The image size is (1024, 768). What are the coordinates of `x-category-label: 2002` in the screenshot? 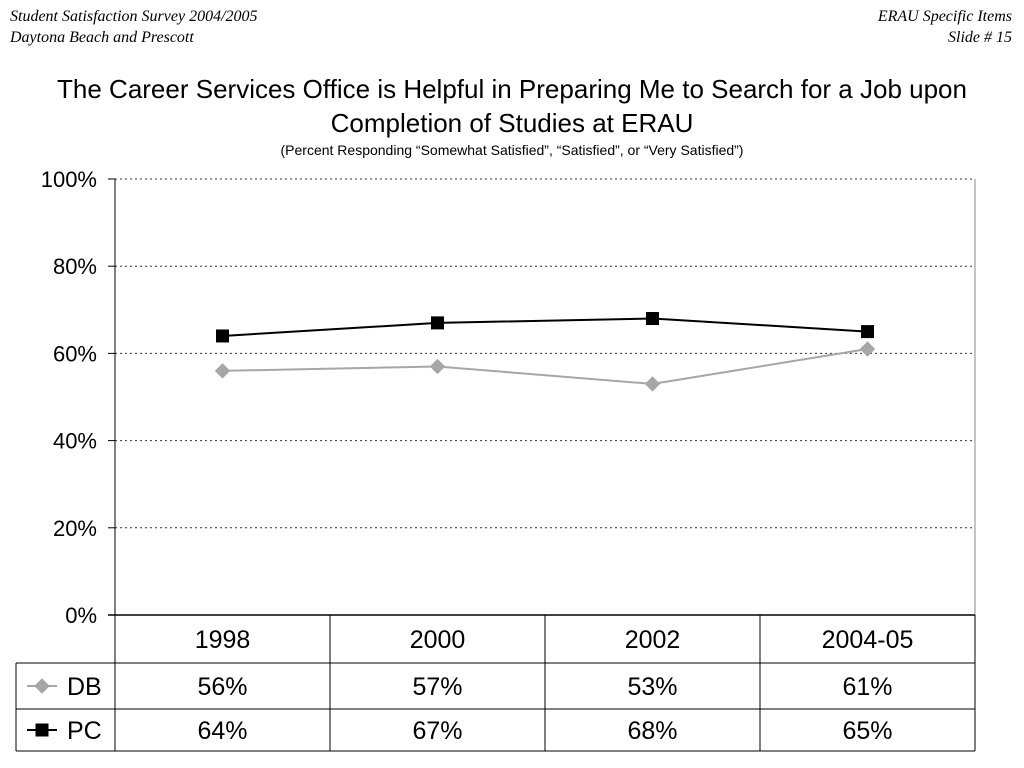 It's located at (653, 640).